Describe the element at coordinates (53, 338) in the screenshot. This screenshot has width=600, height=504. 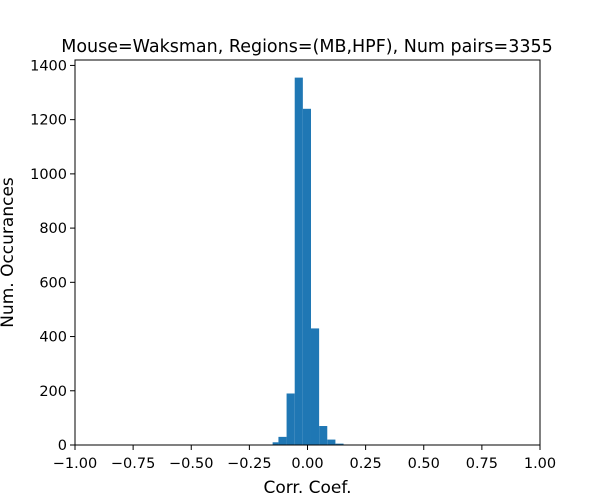
I see `y-tick-label: 400` at that location.